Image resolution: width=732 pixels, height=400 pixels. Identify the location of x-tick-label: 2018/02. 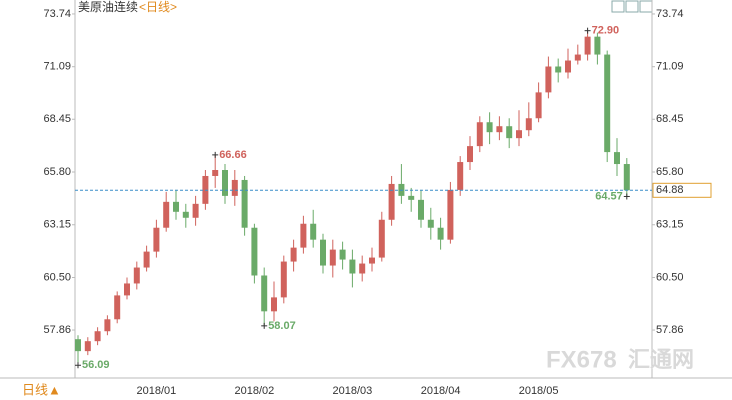
(255, 391).